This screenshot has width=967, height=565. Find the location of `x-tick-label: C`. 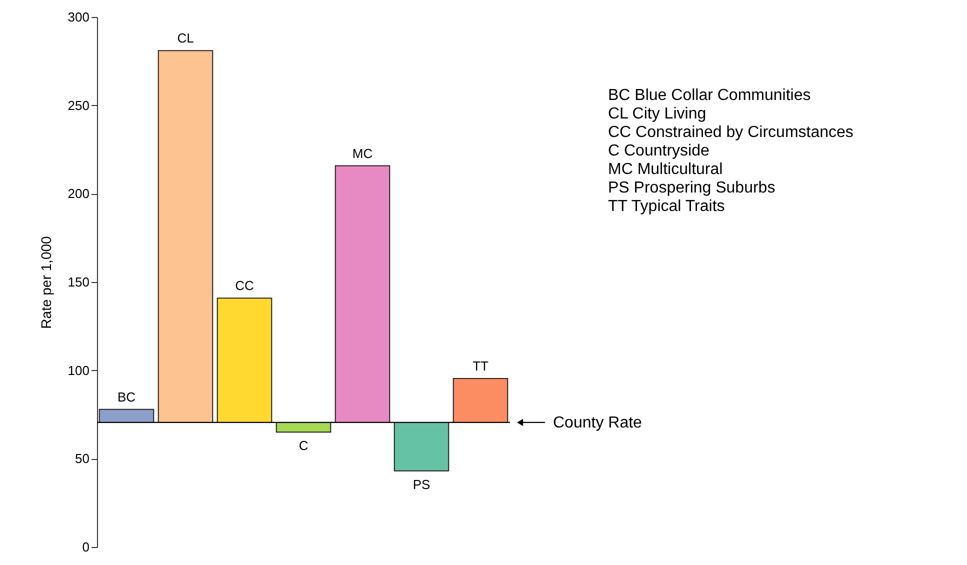

x-tick-label: C is located at coordinates (303, 446).